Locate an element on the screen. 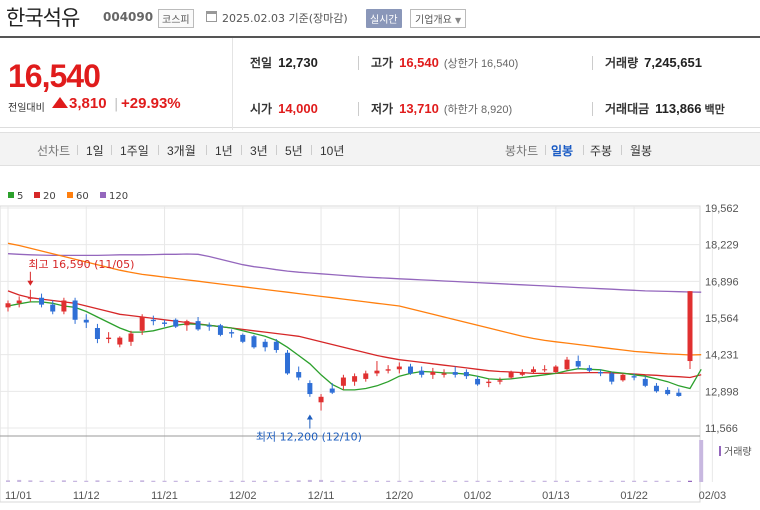 Image resolution: width=760 pixels, height=510 pixels. high-label: 고가 is located at coordinates (382, 63).